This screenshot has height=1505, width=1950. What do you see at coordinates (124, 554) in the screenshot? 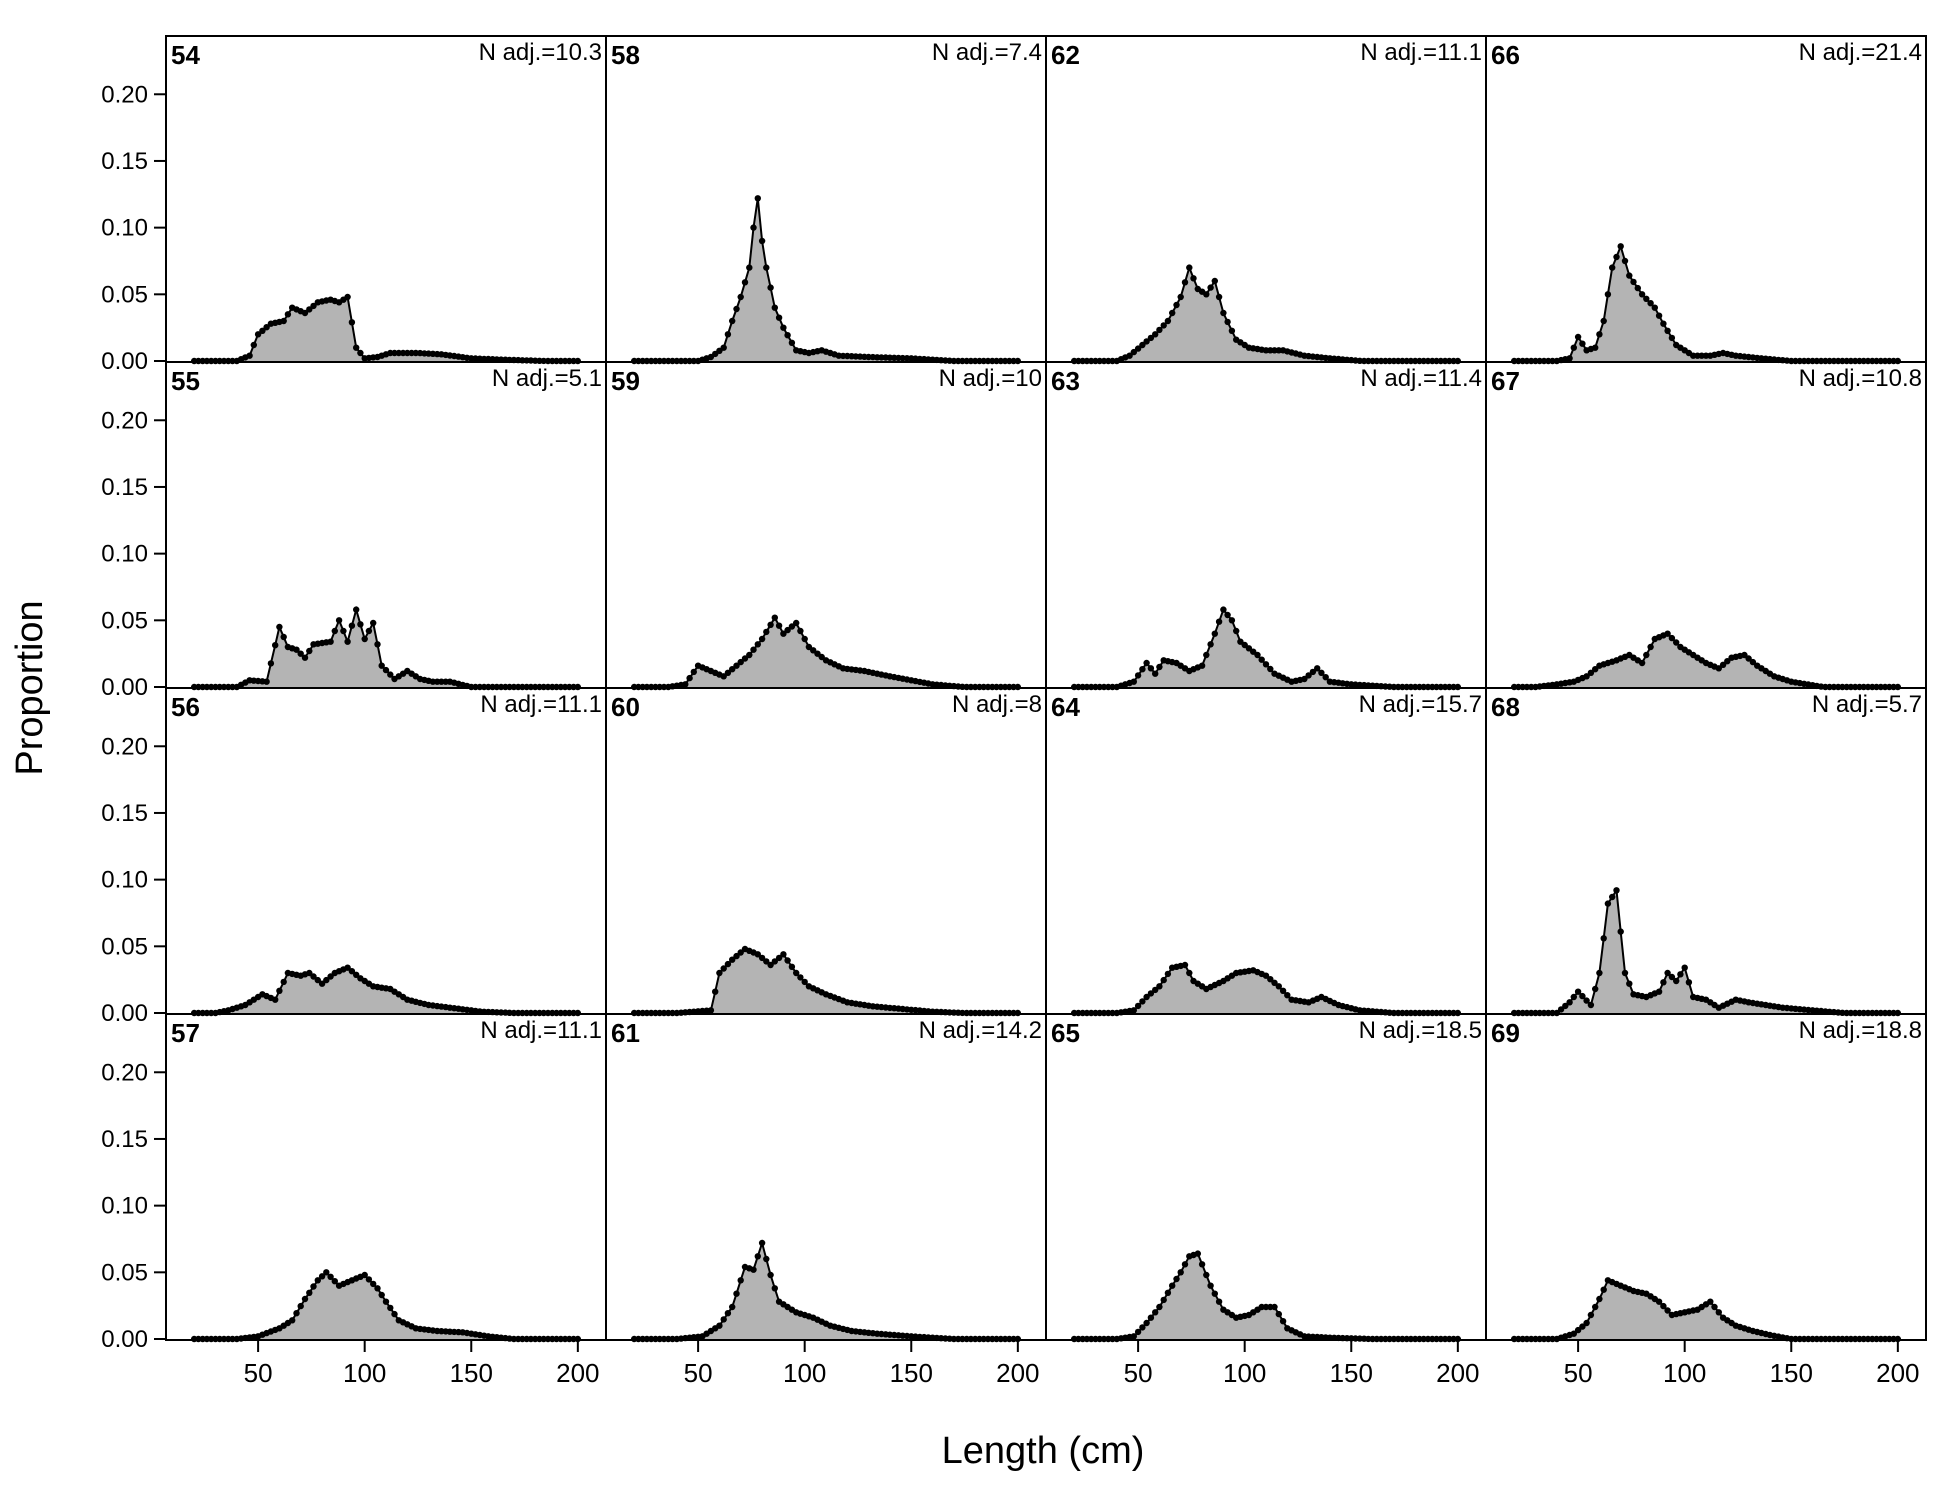
I see `y-tick-label: 0.10` at bounding box center [124, 554].